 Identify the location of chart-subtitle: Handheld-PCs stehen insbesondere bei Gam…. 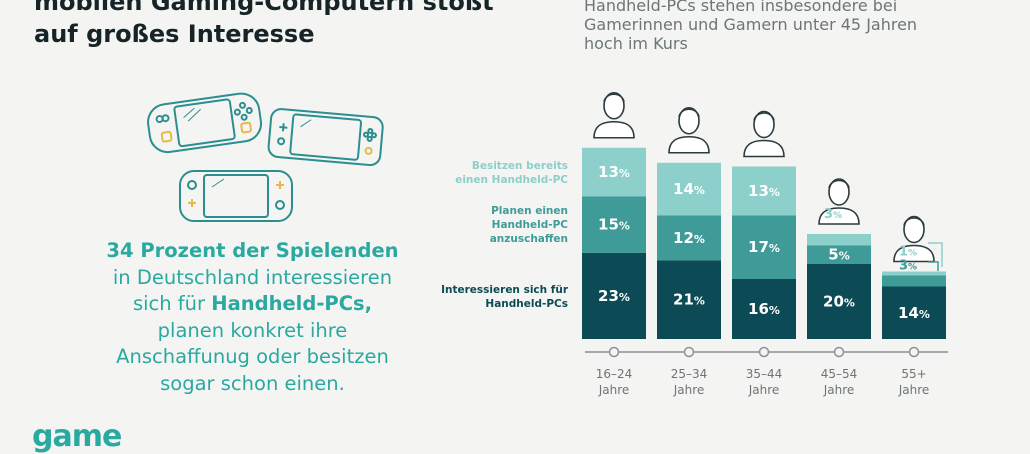
(794, 26).